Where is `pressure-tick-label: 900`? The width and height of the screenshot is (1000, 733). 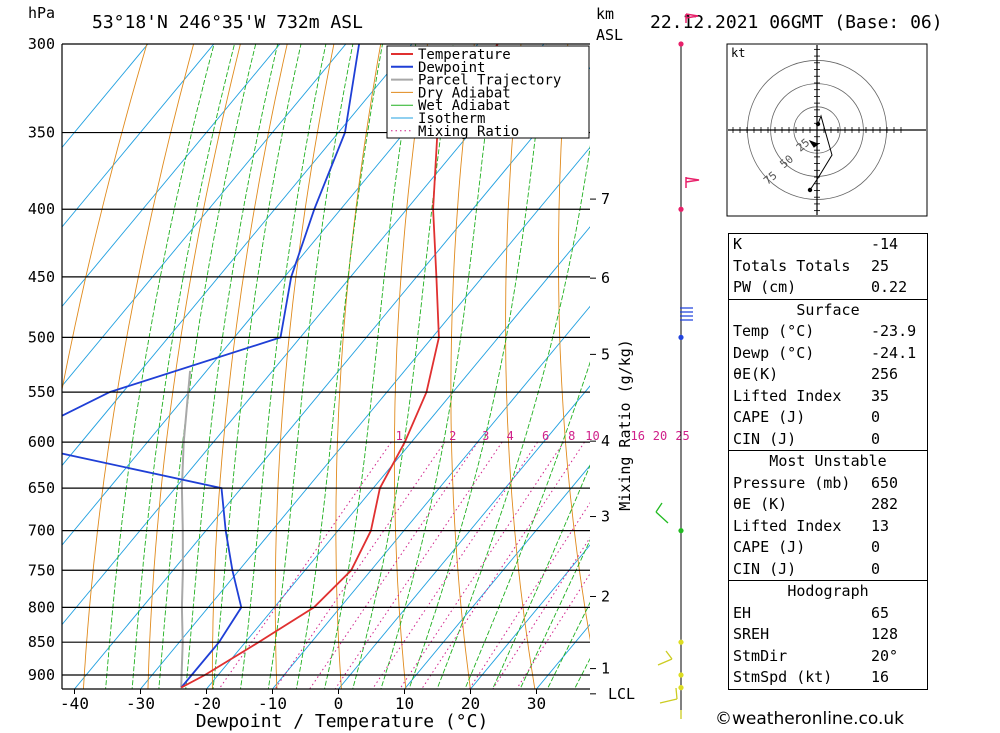
pressure-tick-label: 900 is located at coordinates (41, 675).